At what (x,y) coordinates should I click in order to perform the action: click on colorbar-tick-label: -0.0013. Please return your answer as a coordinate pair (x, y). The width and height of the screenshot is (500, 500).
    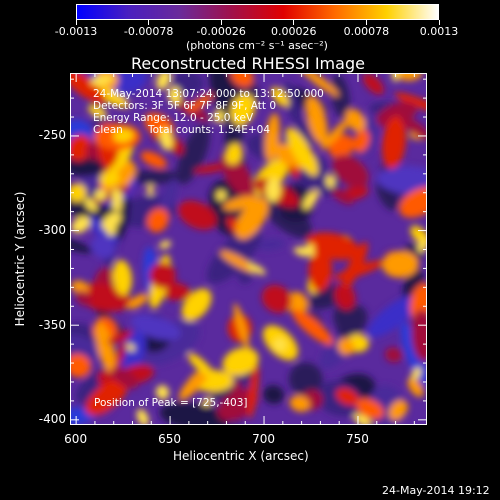
    Looking at the image, I should click on (76, 31).